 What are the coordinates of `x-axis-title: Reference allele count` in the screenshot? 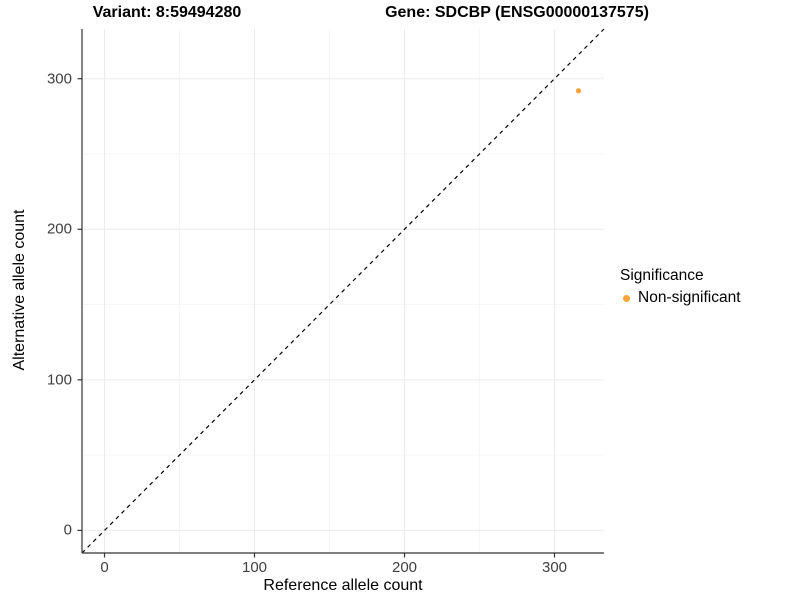 It's located at (343, 585).